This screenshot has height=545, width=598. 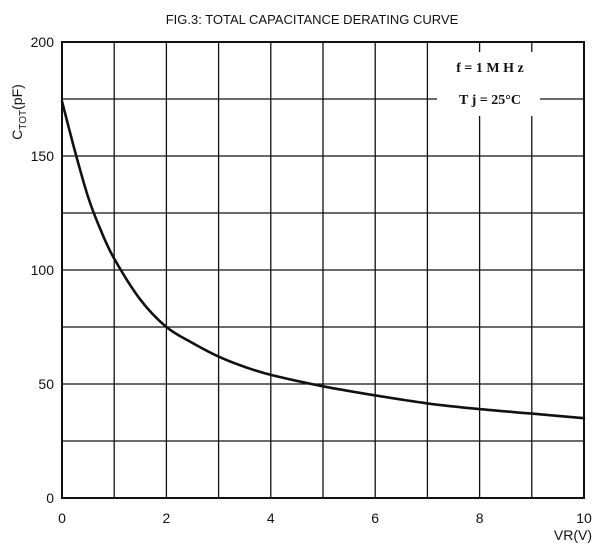 I want to click on x-tick-label: 10, so click(x=584, y=518).